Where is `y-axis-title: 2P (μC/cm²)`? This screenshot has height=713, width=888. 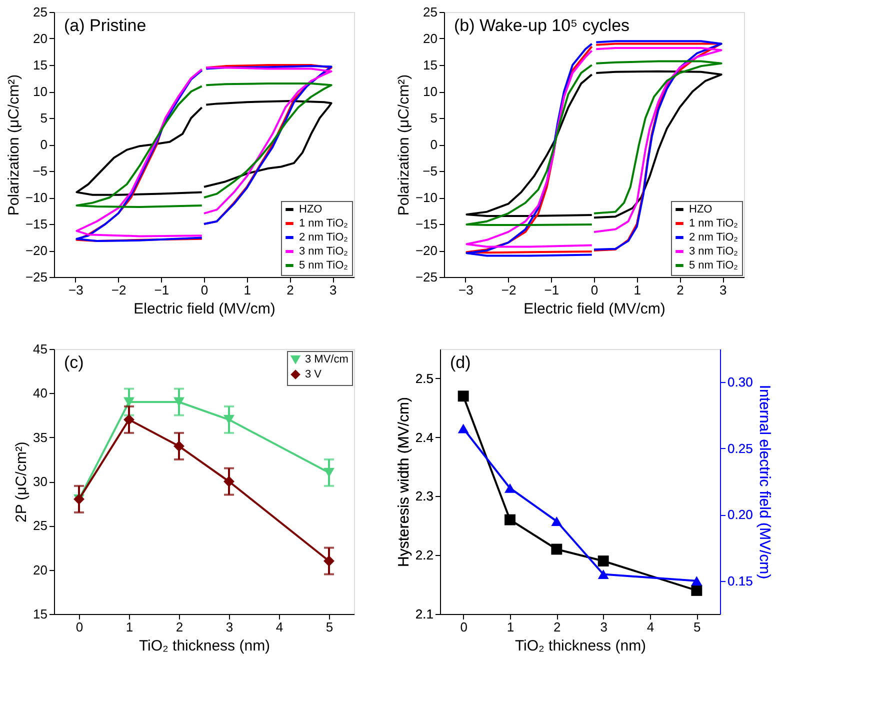 y-axis-title: 2P (μC/cm²) is located at coordinates (21, 482).